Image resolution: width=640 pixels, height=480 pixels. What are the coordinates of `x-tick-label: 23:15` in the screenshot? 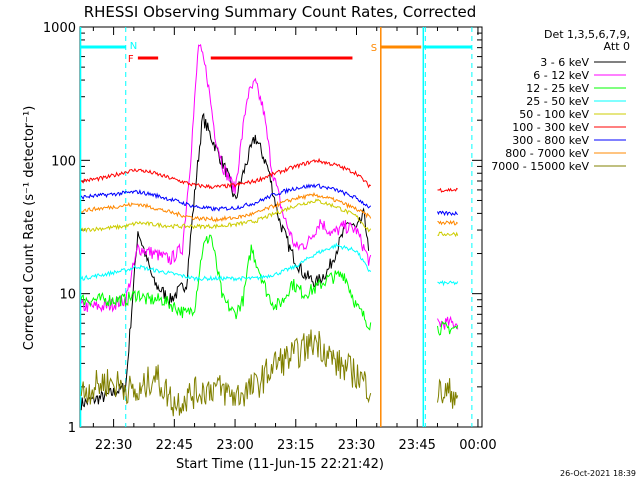 It's located at (295, 445).